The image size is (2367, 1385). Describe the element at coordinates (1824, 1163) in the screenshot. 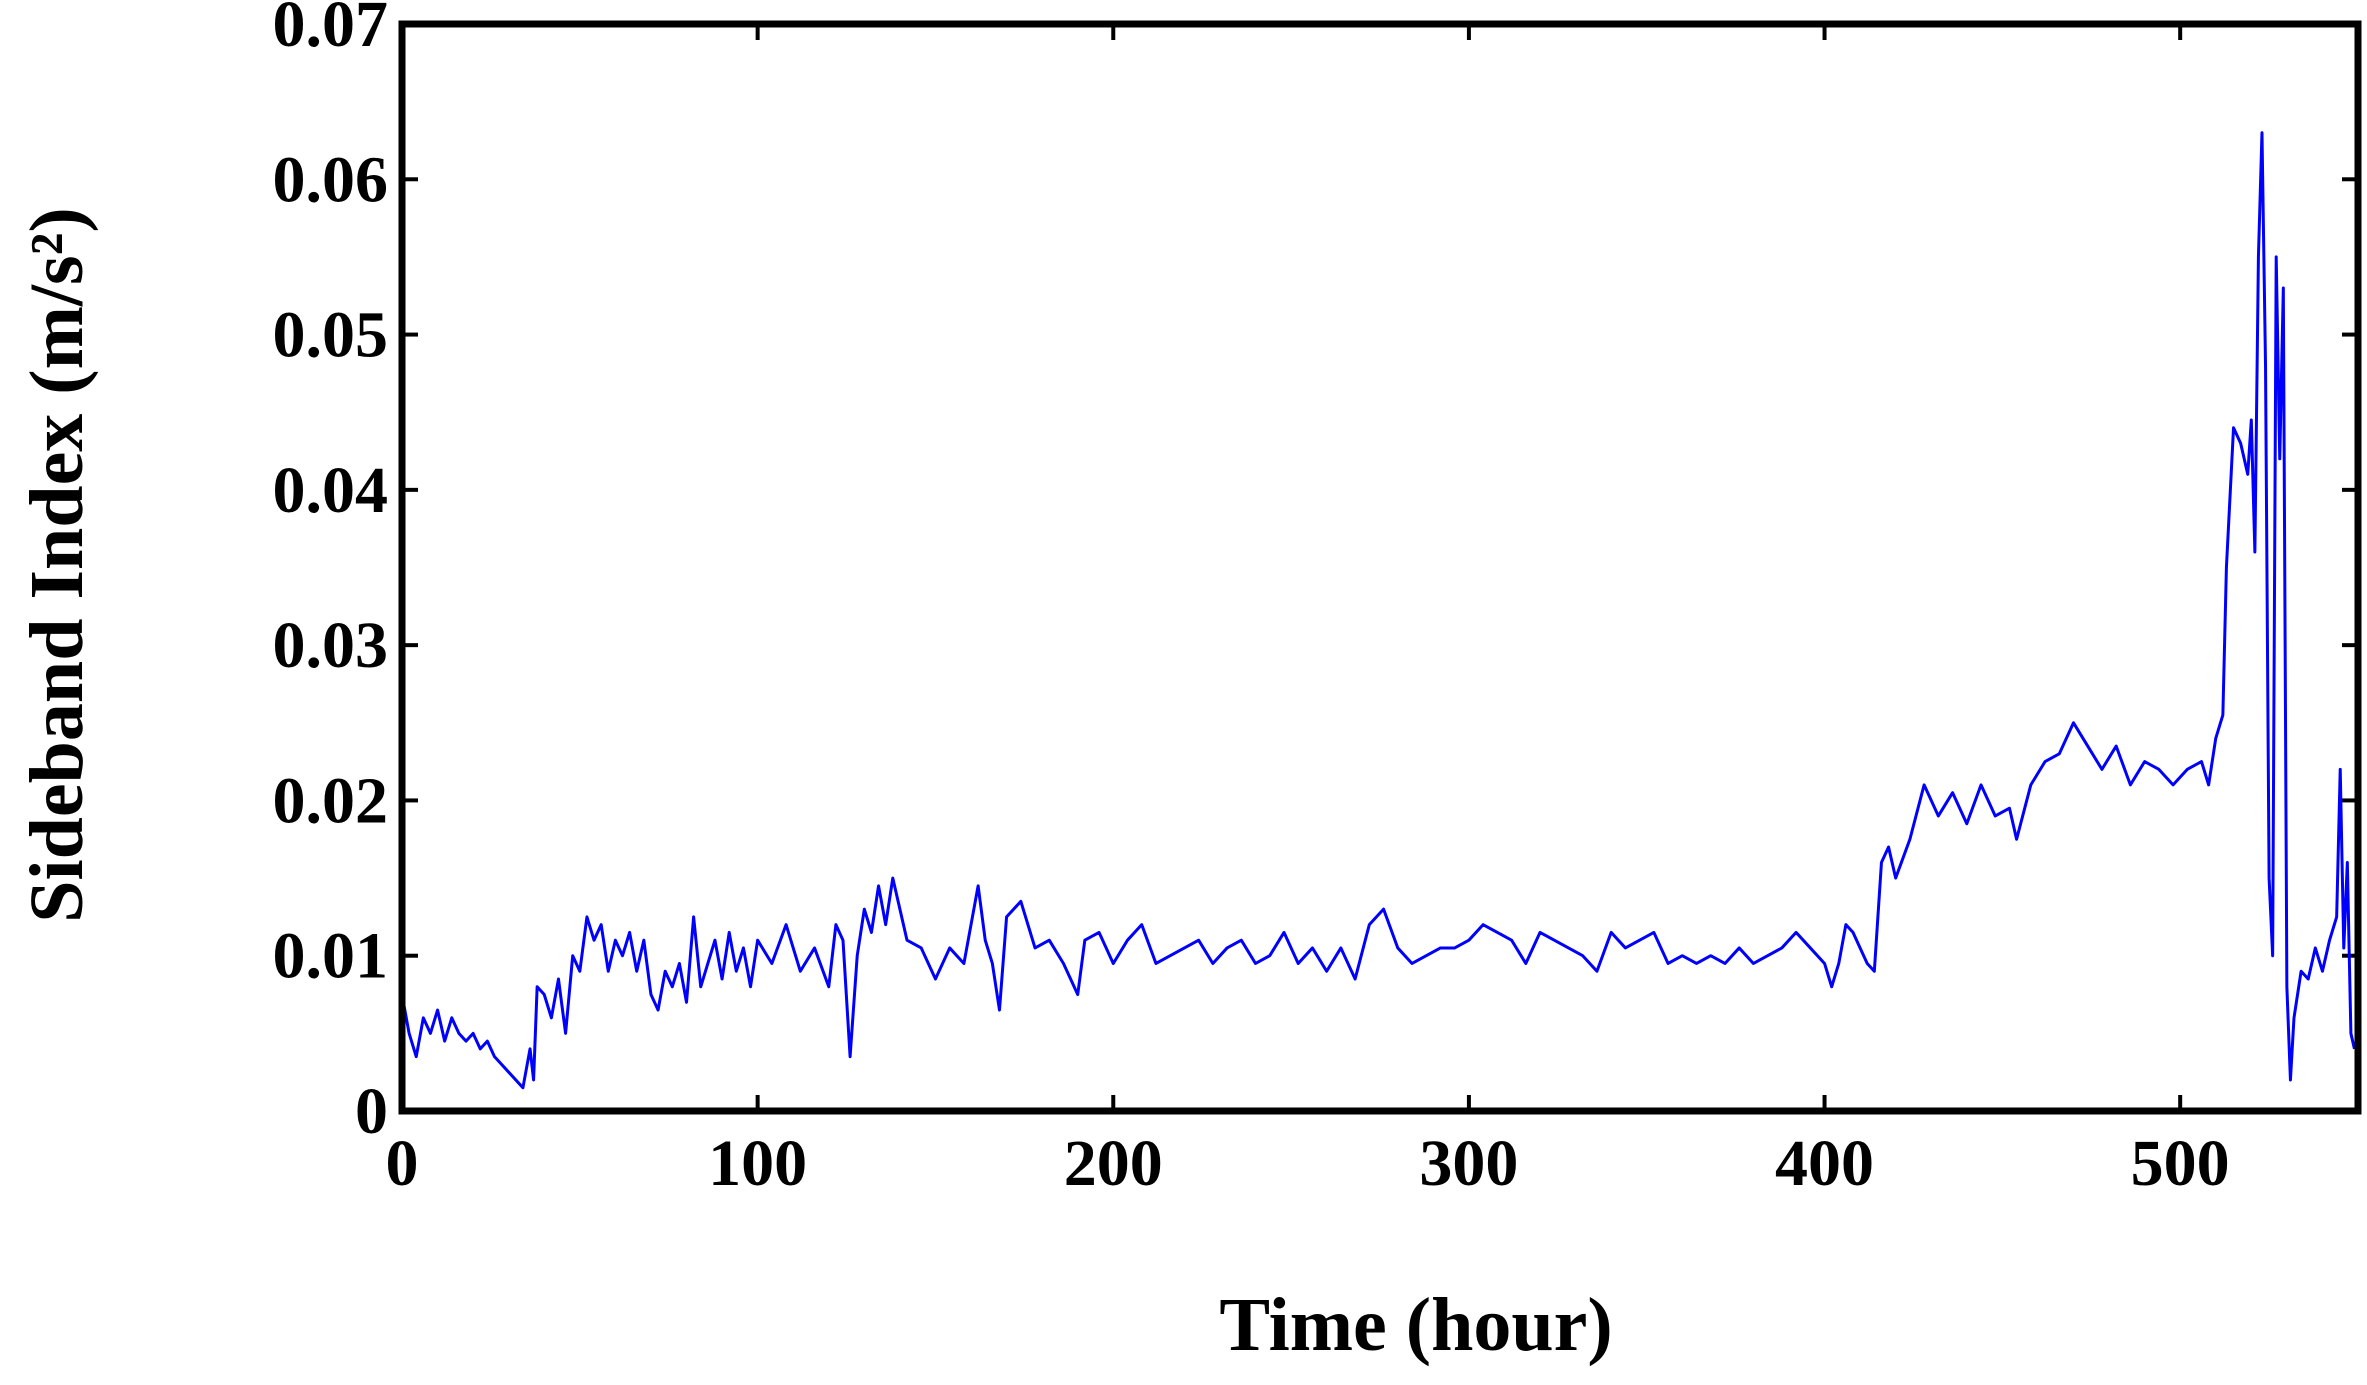

I see `x-tick-label: 400` at that location.